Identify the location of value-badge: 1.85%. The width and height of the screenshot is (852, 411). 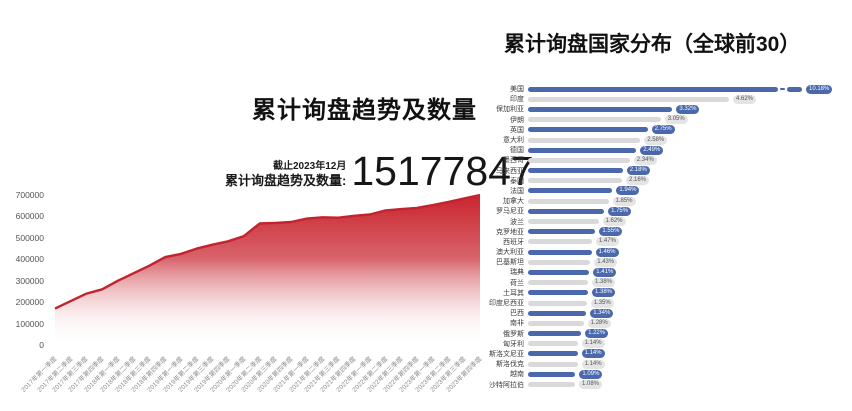
(624, 201).